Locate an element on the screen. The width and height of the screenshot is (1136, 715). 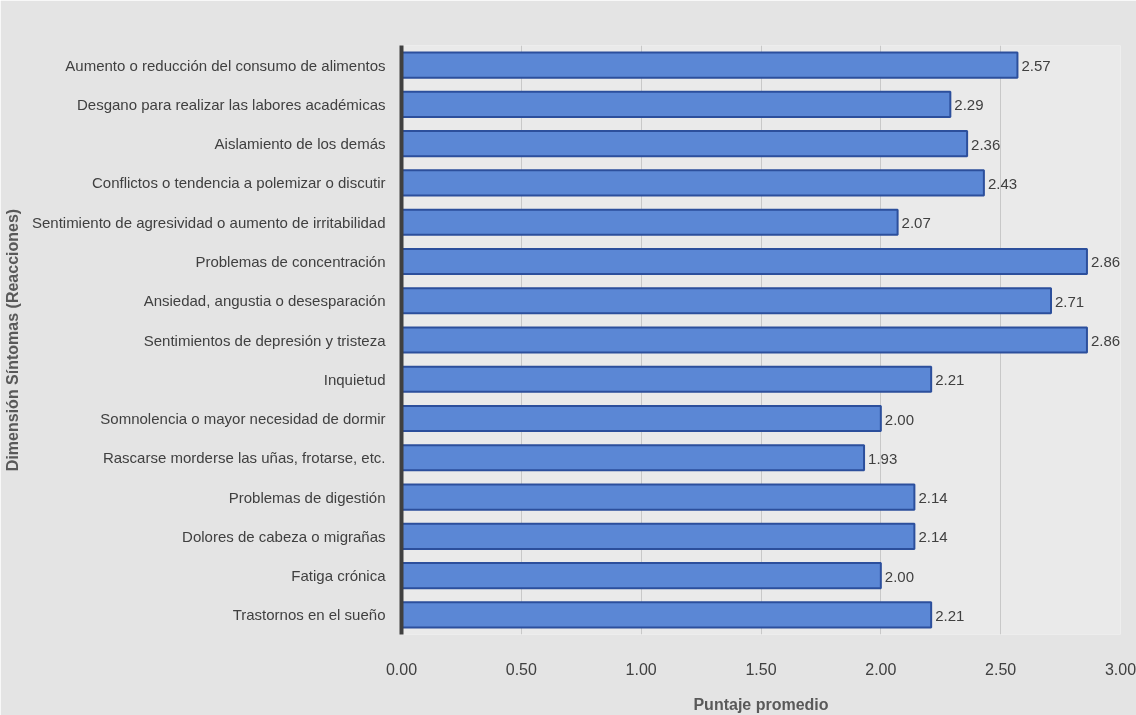
y-tick-label: Ansiedad, angustia o desesparación is located at coordinates (264, 301).